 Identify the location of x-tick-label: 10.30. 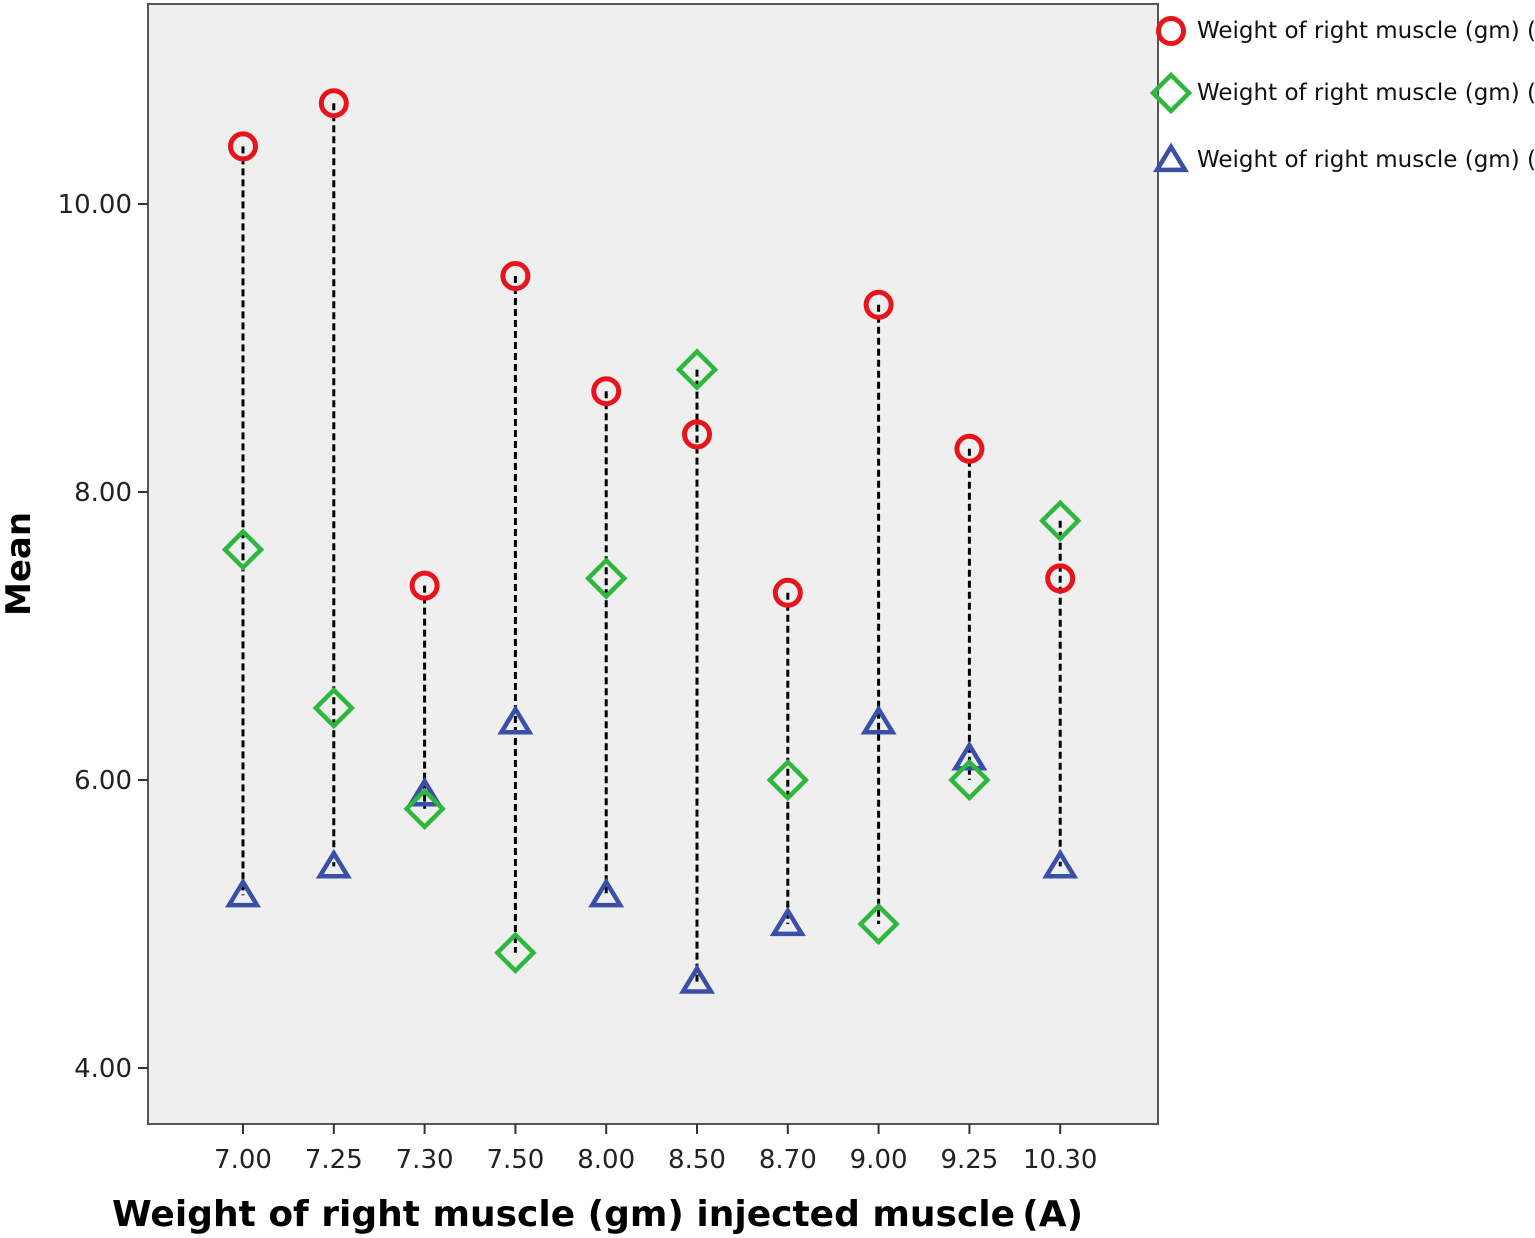
(1060, 1160).